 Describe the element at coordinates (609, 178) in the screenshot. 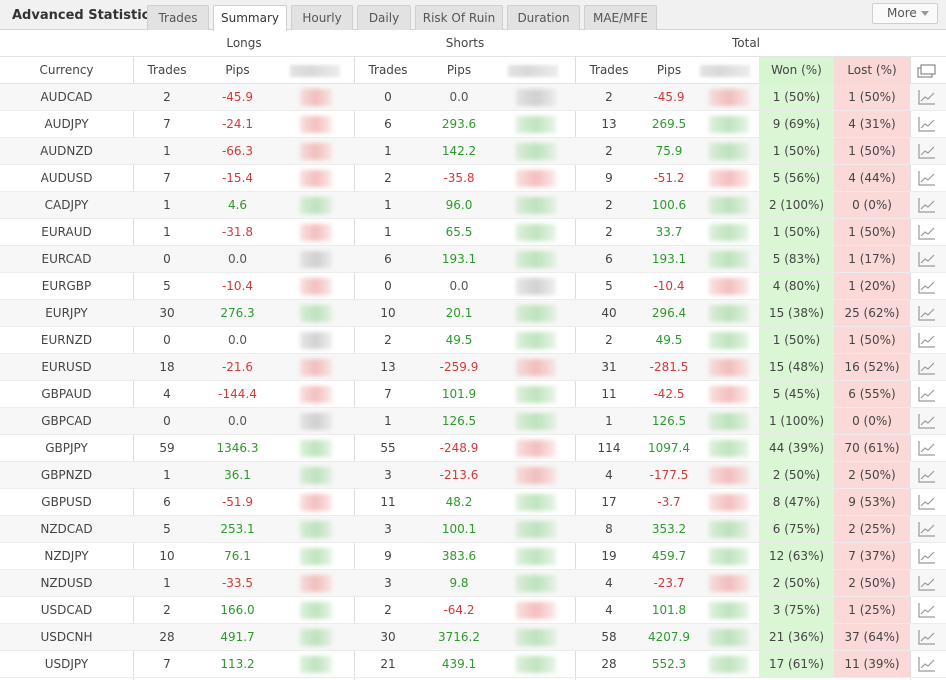

I see `total-trades-cell: 9` at that location.